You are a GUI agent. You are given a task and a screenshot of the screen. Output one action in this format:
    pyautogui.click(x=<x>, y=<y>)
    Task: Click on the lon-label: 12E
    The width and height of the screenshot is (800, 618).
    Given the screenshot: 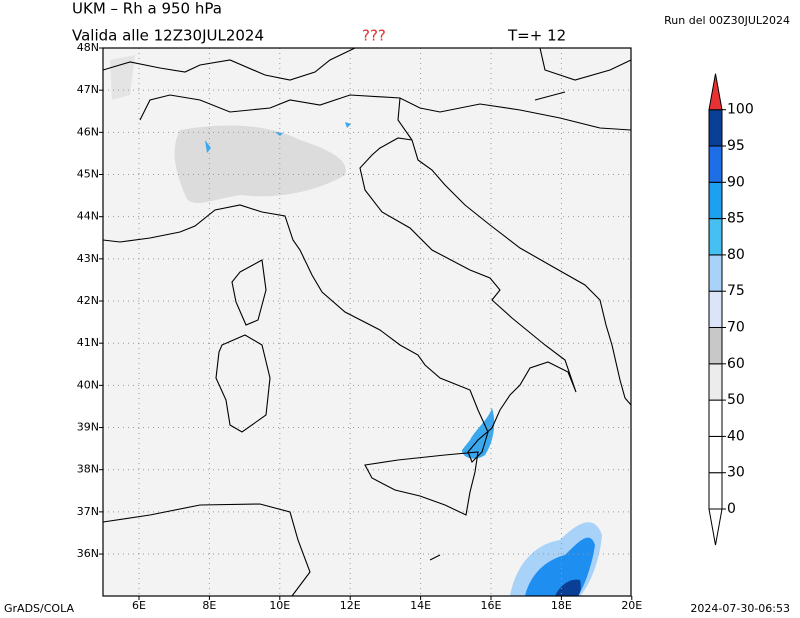 What is the action you would take?
    pyautogui.click(x=350, y=605)
    